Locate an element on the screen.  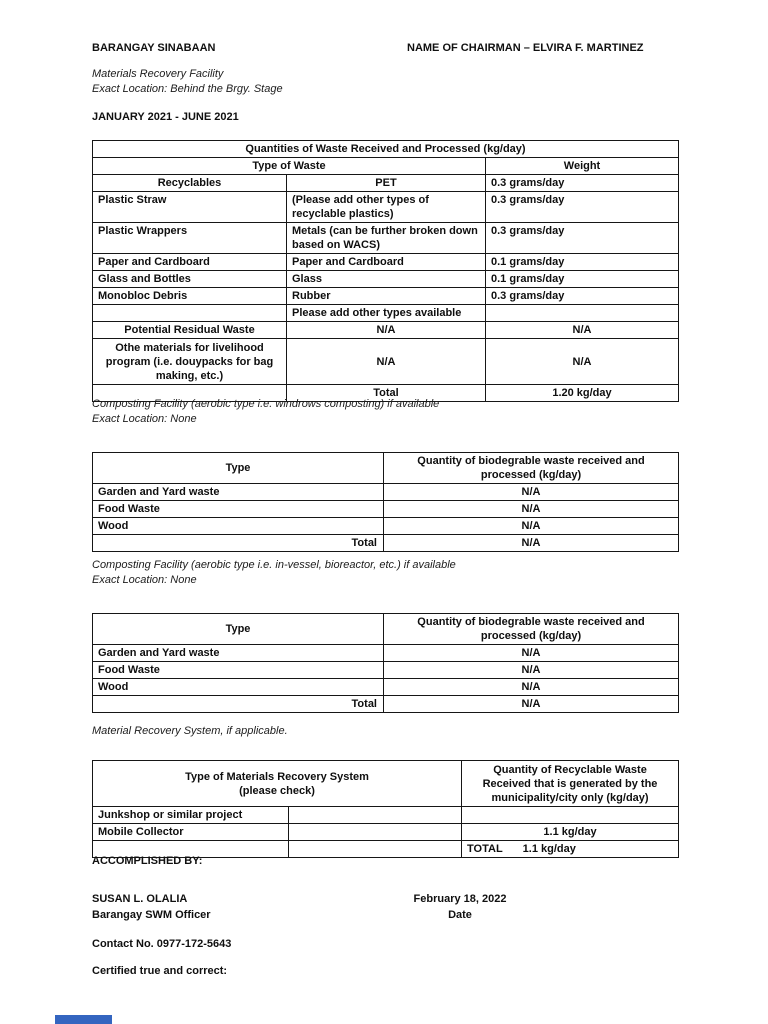
waste-table-type-header: Type of Waste is located at coordinates (289, 166).